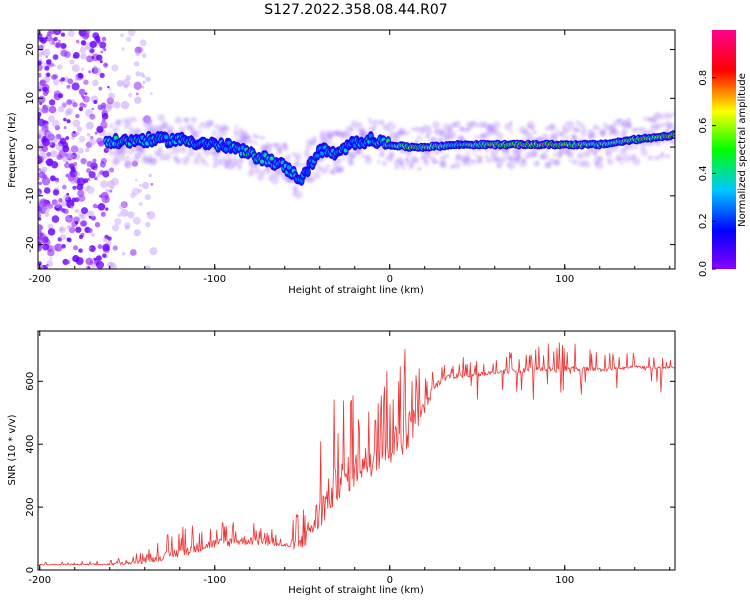 The image size is (750, 604). What do you see at coordinates (288, 167) in the screenshot?
I see `ridge-blob-core` at bounding box center [288, 167].